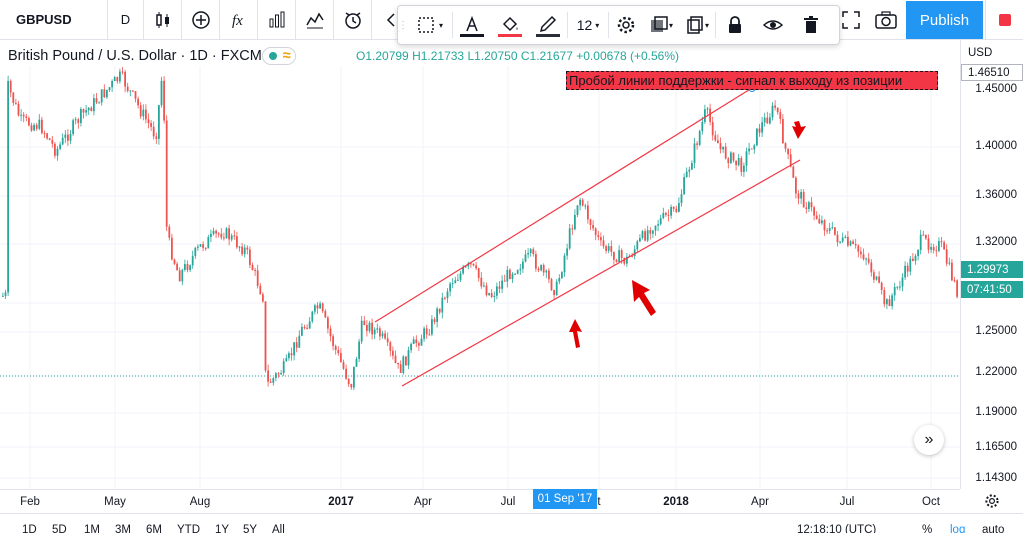  What do you see at coordinates (588, 25) in the screenshot?
I see `font-size-select: 12 ▾` at bounding box center [588, 25].